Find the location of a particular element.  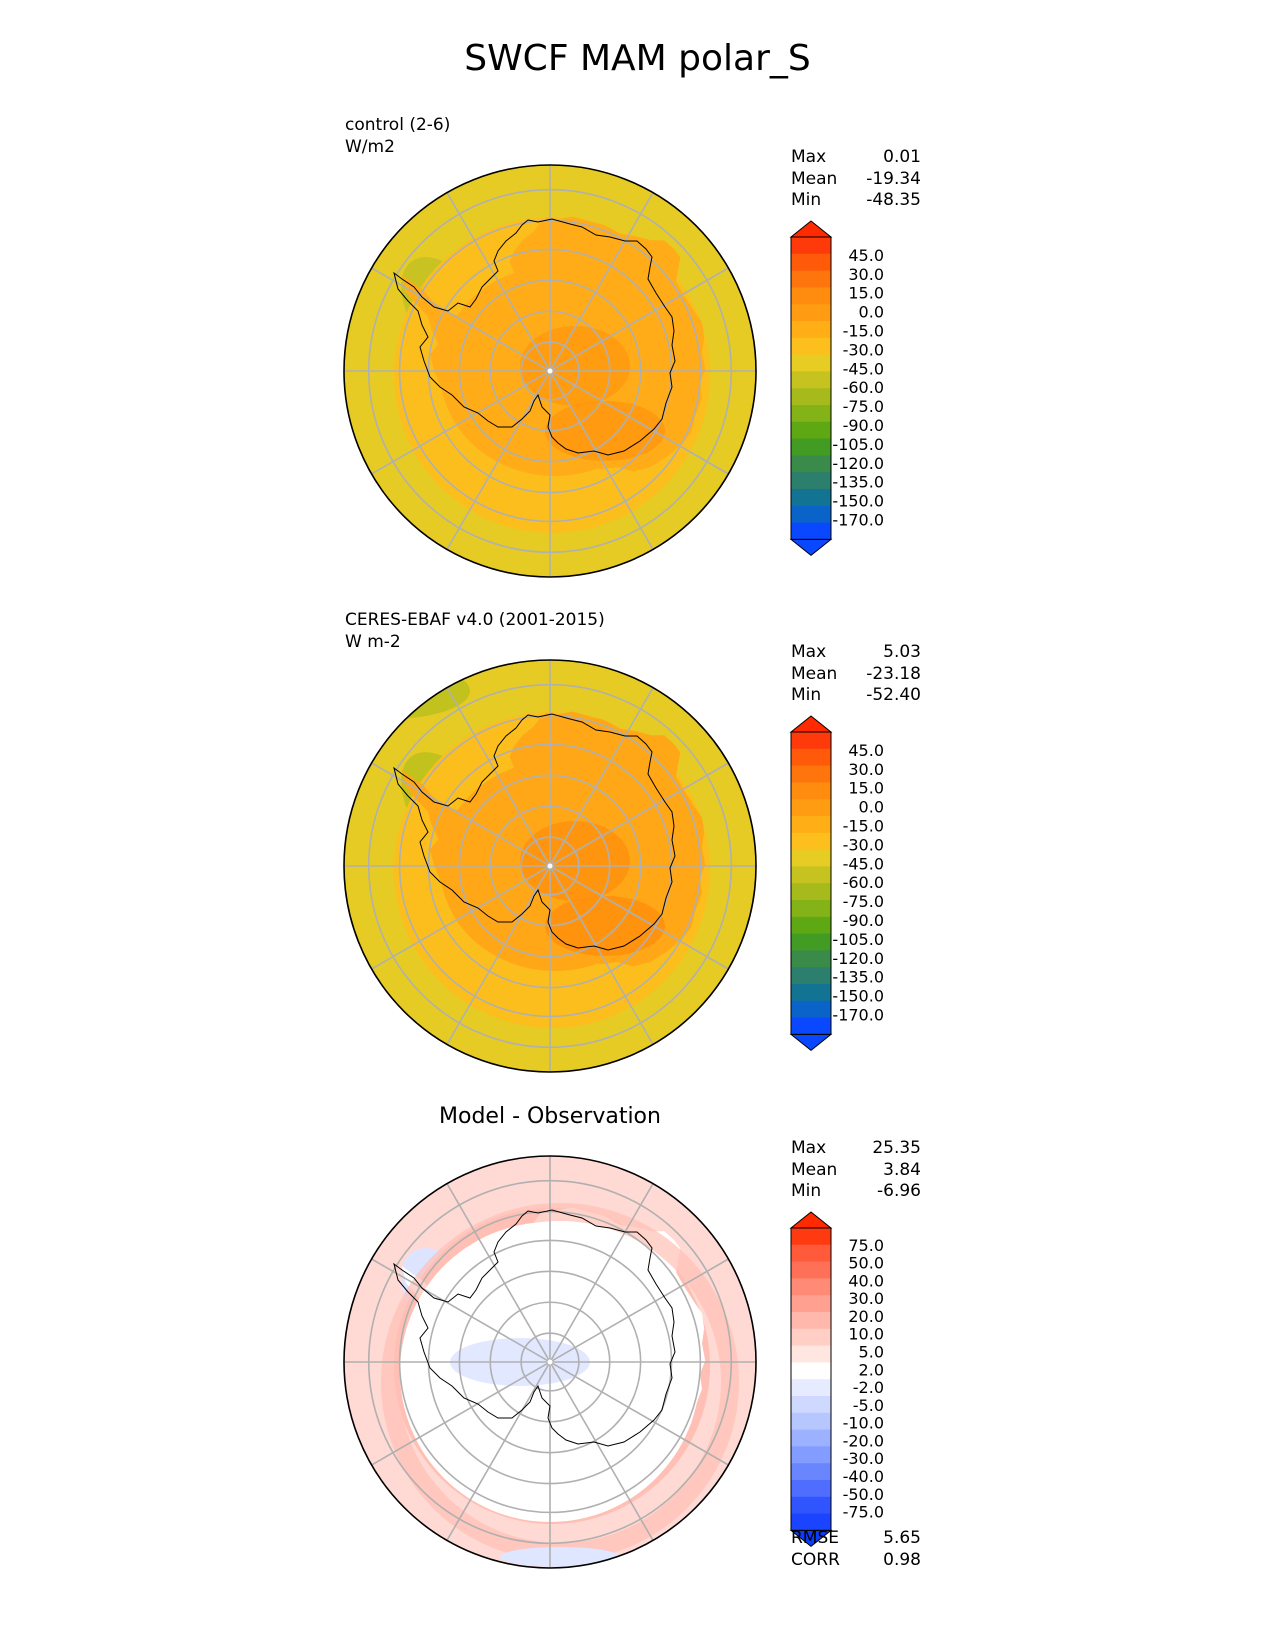

panel-title: Model - Observation is located at coordinates (550, 1116).